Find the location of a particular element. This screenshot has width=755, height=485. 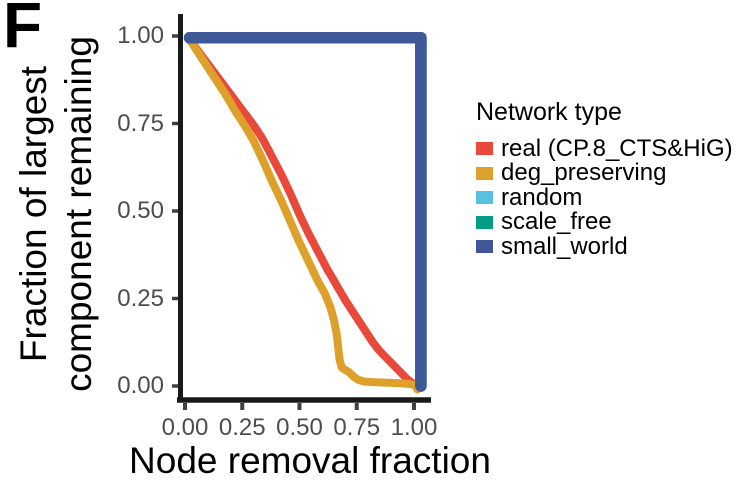

legend-item: real (CP.8_CTS&HiG) is located at coordinates (604, 148).